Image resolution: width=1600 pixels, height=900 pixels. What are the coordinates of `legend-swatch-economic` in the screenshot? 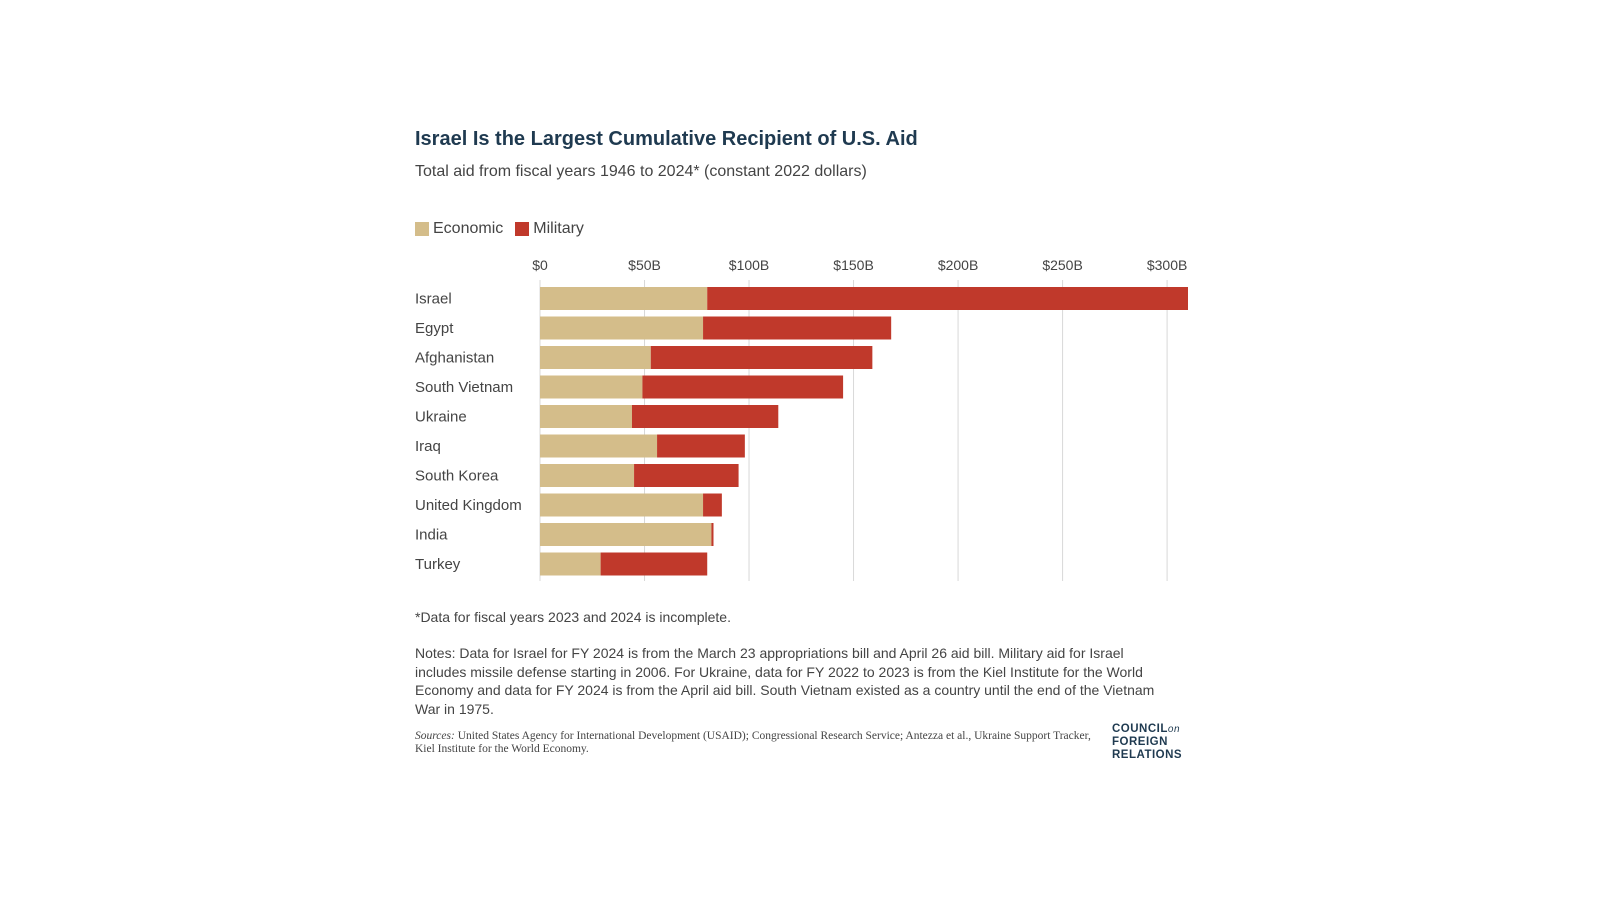 It's located at (422, 229).